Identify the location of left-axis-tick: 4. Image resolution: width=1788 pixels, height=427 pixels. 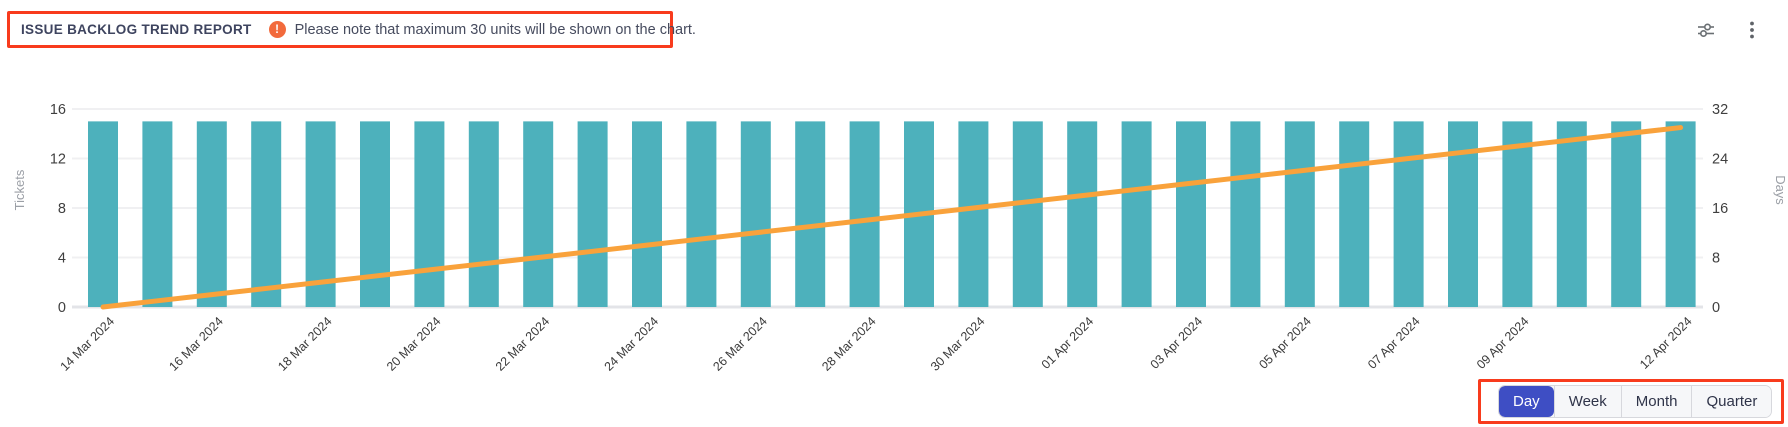
(62, 259).